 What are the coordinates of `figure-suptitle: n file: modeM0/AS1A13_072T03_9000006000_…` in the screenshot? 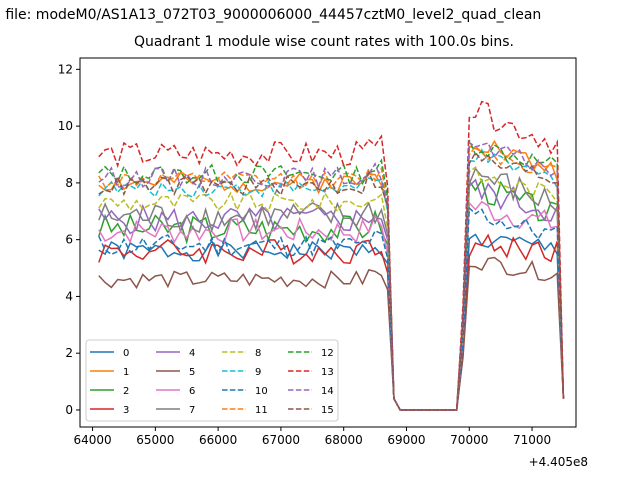 It's located at (320, 15).